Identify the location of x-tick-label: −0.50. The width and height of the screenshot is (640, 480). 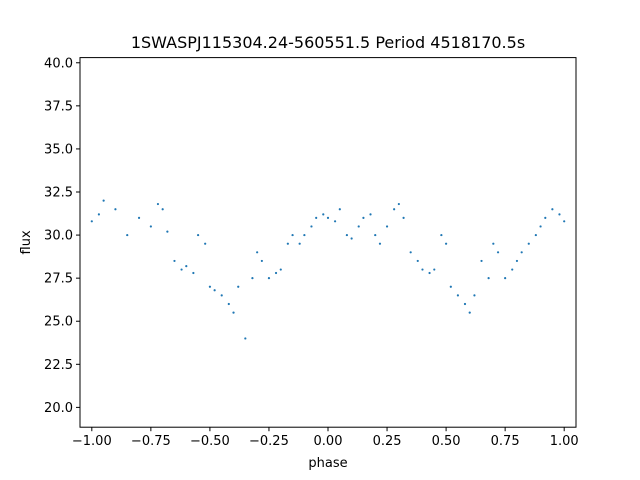
(210, 441).